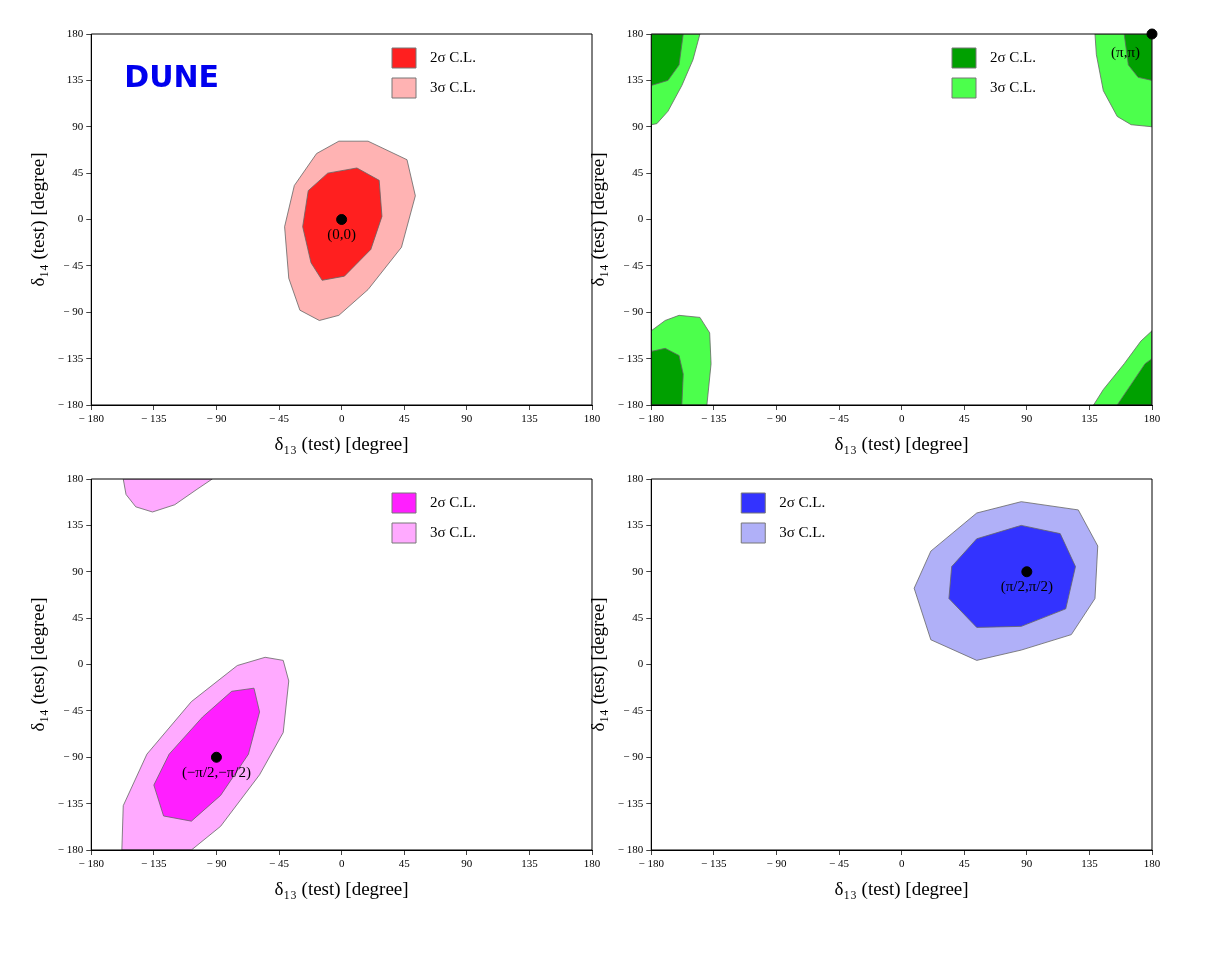  What do you see at coordinates (1026, 587) in the screenshot?
I see `annotation: (π/2,π/2)` at bounding box center [1026, 587].